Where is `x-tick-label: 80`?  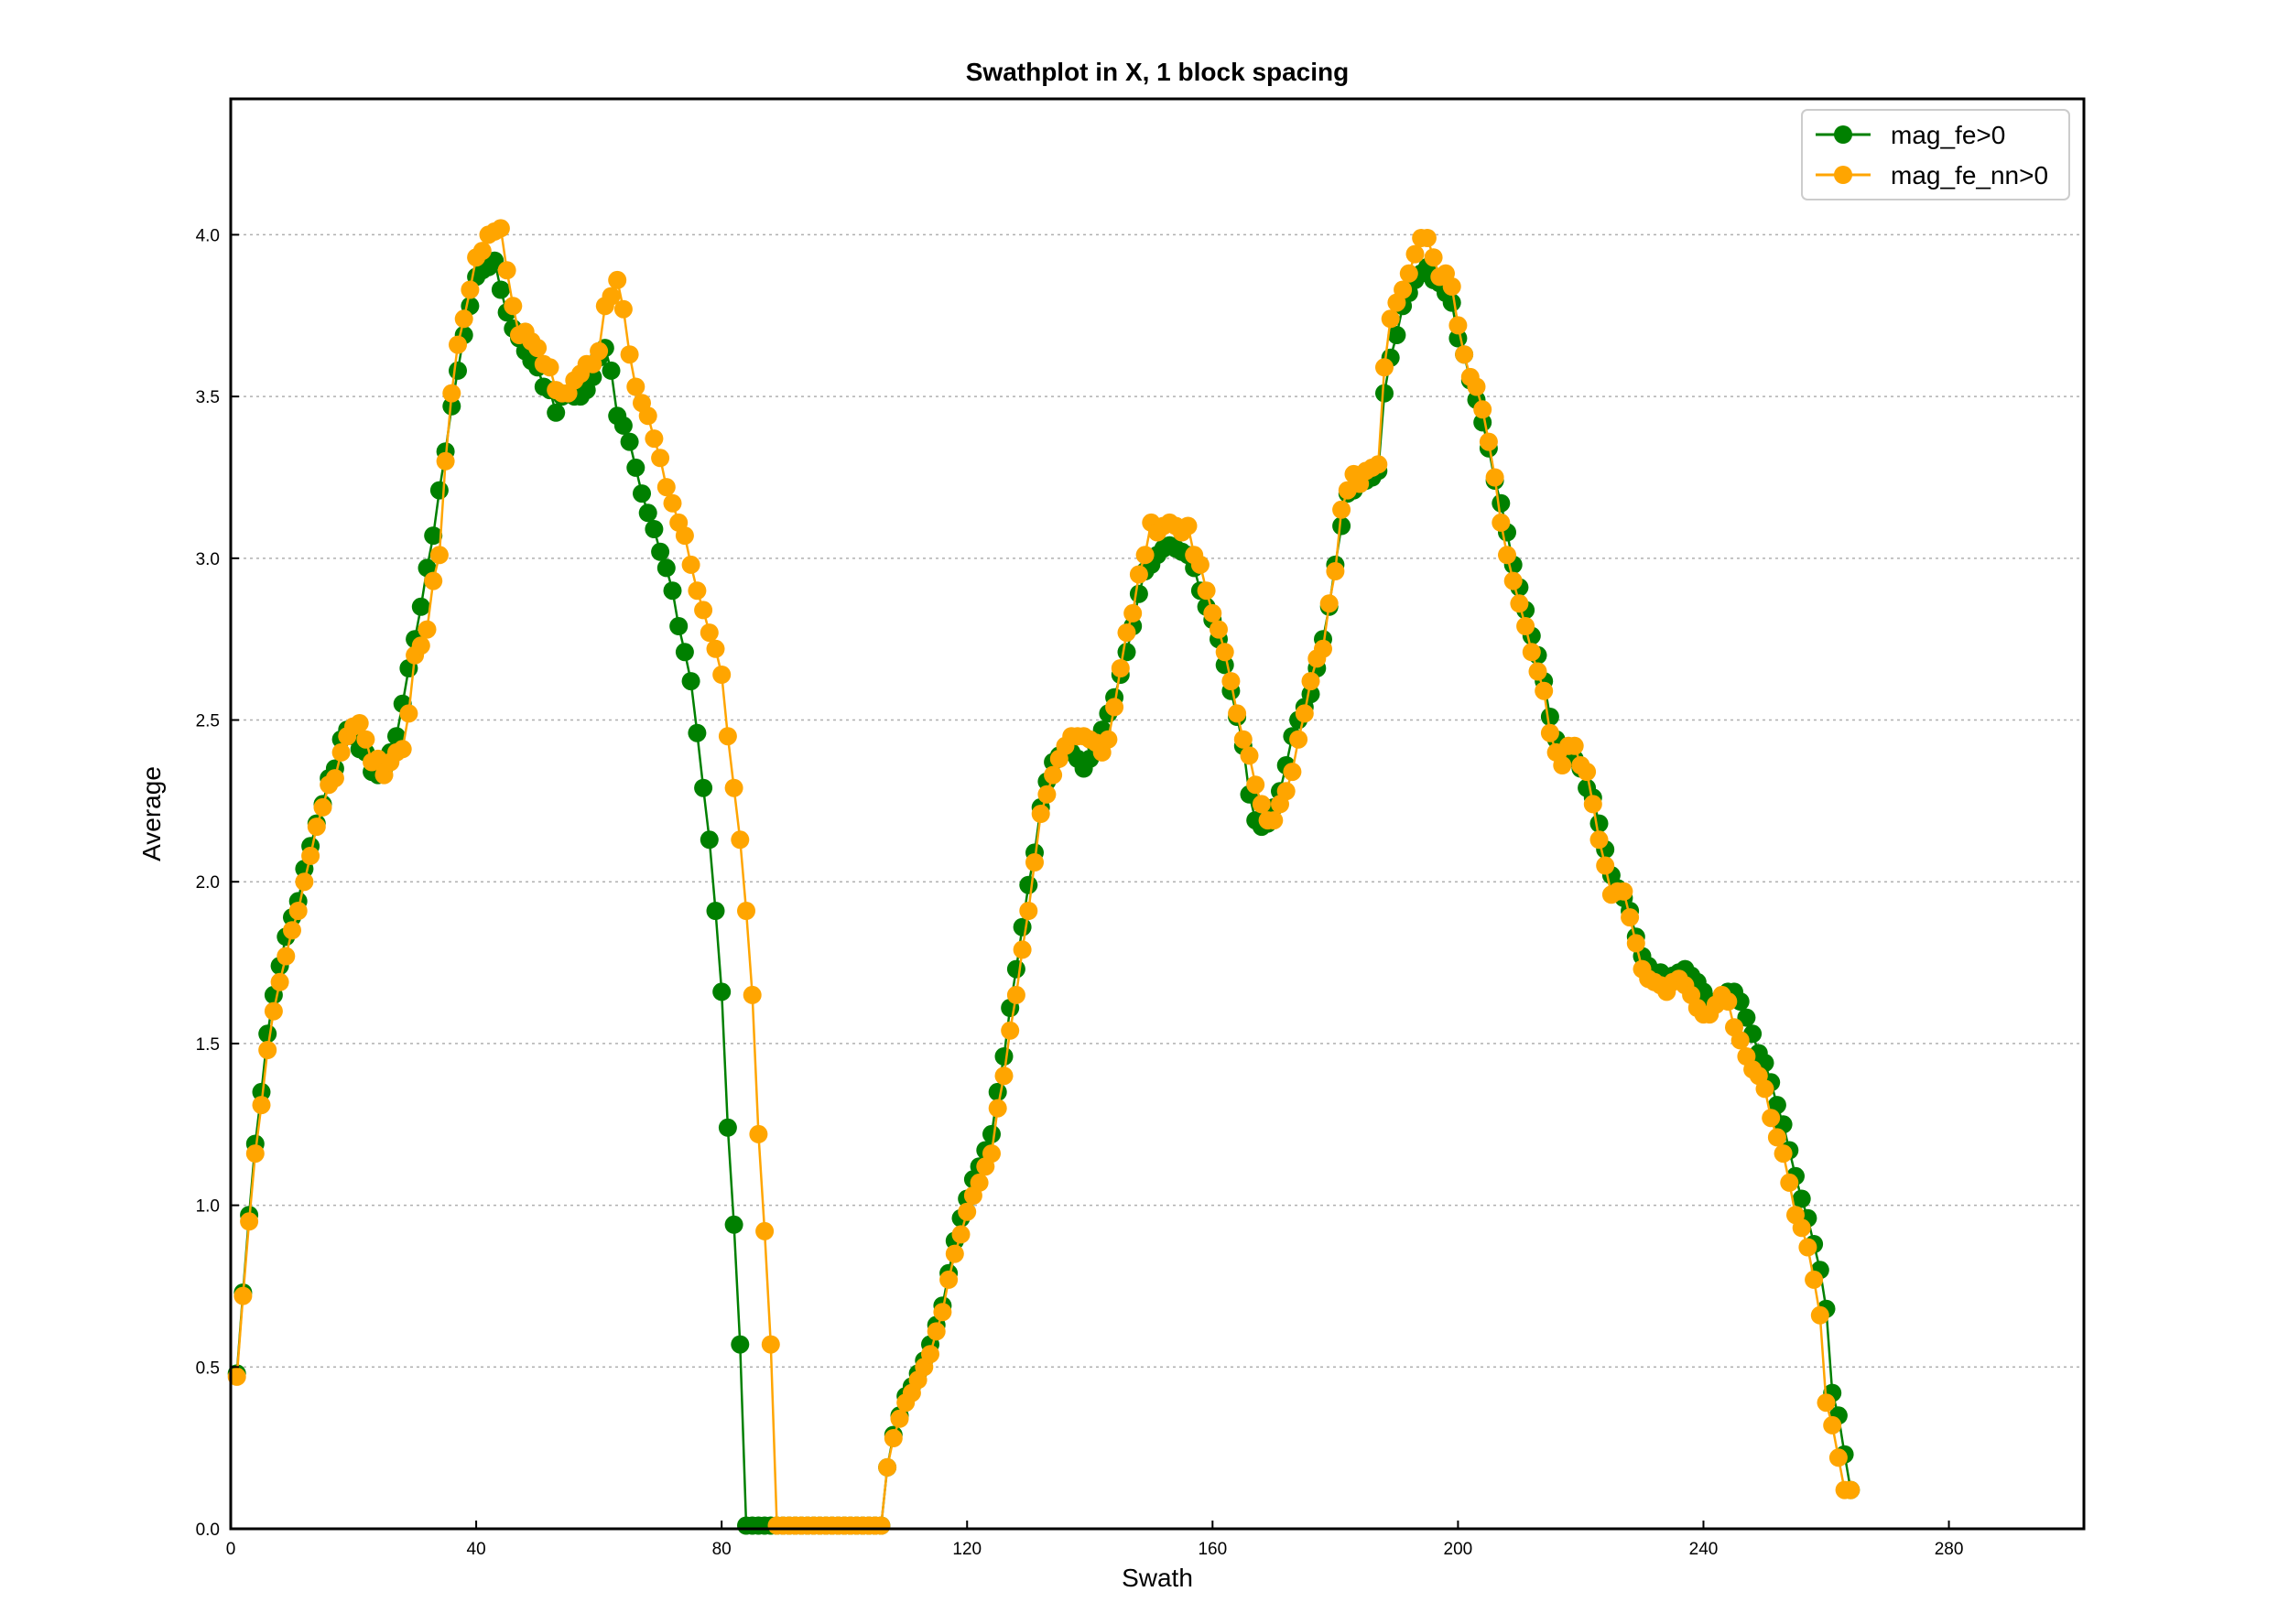 x-tick-label: 80 is located at coordinates (722, 1549).